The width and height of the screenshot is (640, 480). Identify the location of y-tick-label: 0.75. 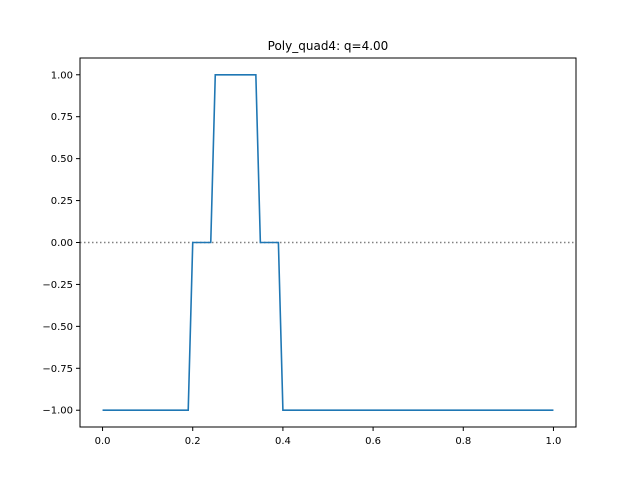
(62, 117).